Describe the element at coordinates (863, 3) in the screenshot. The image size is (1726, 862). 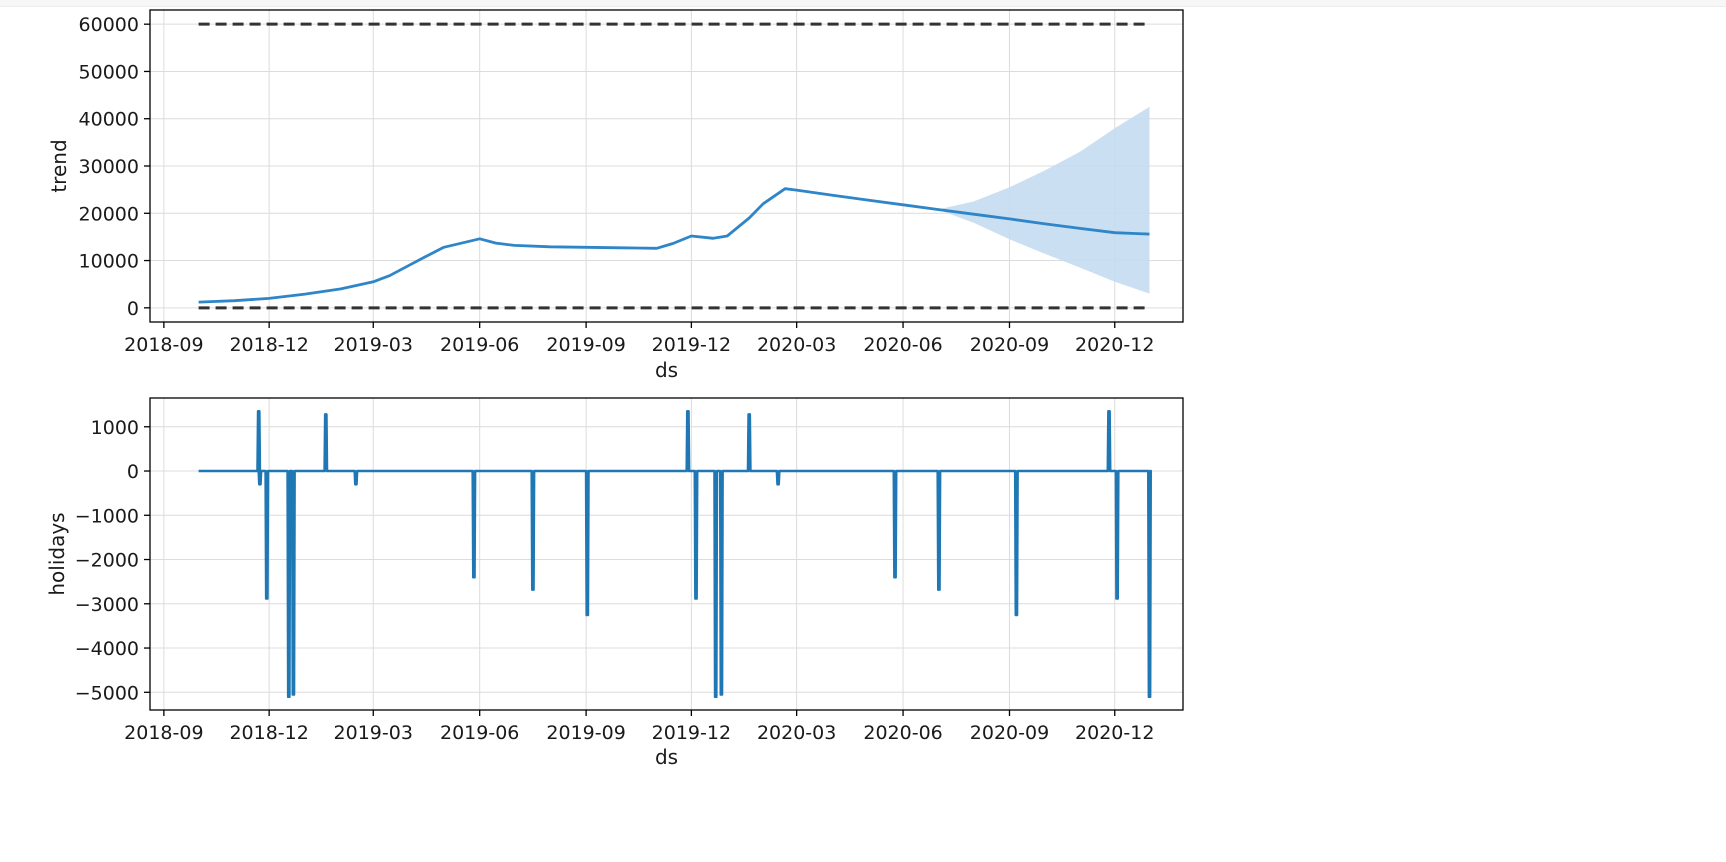
I see `window-top-bar` at that location.